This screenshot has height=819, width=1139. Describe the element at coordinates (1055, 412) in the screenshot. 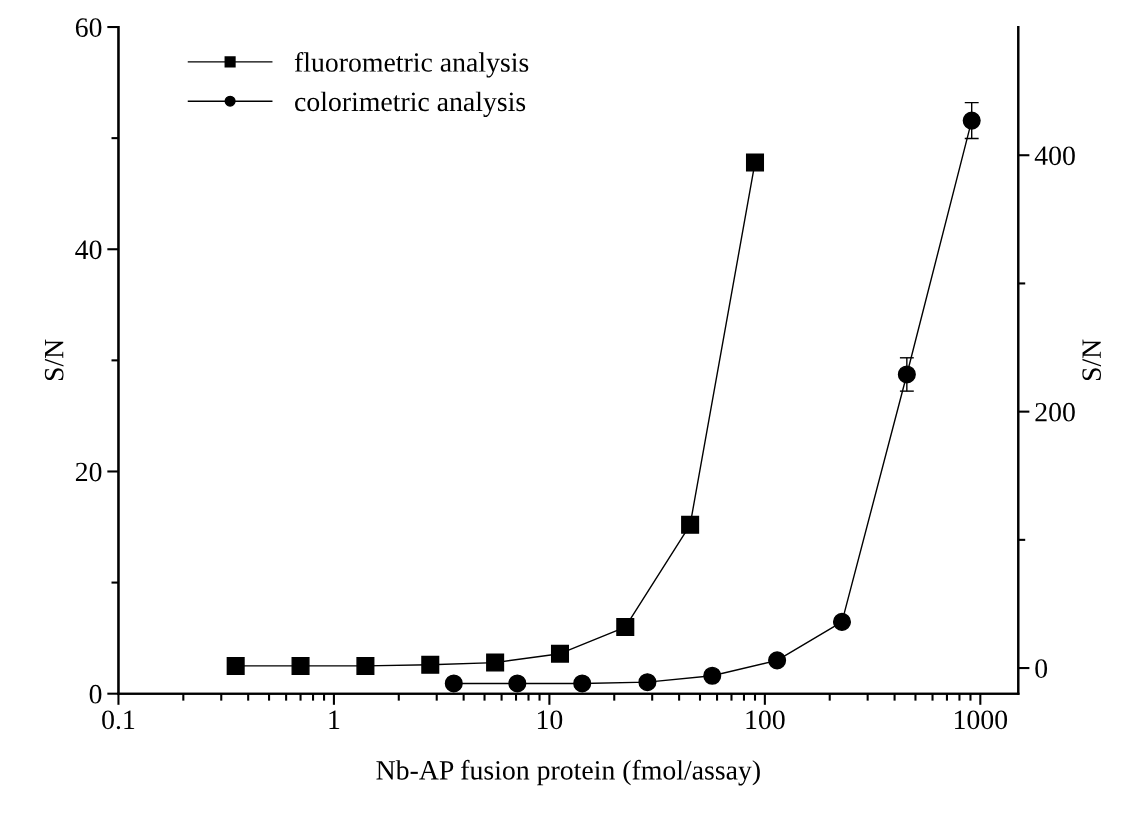

I see `y2-tick-label: 200` at that location.